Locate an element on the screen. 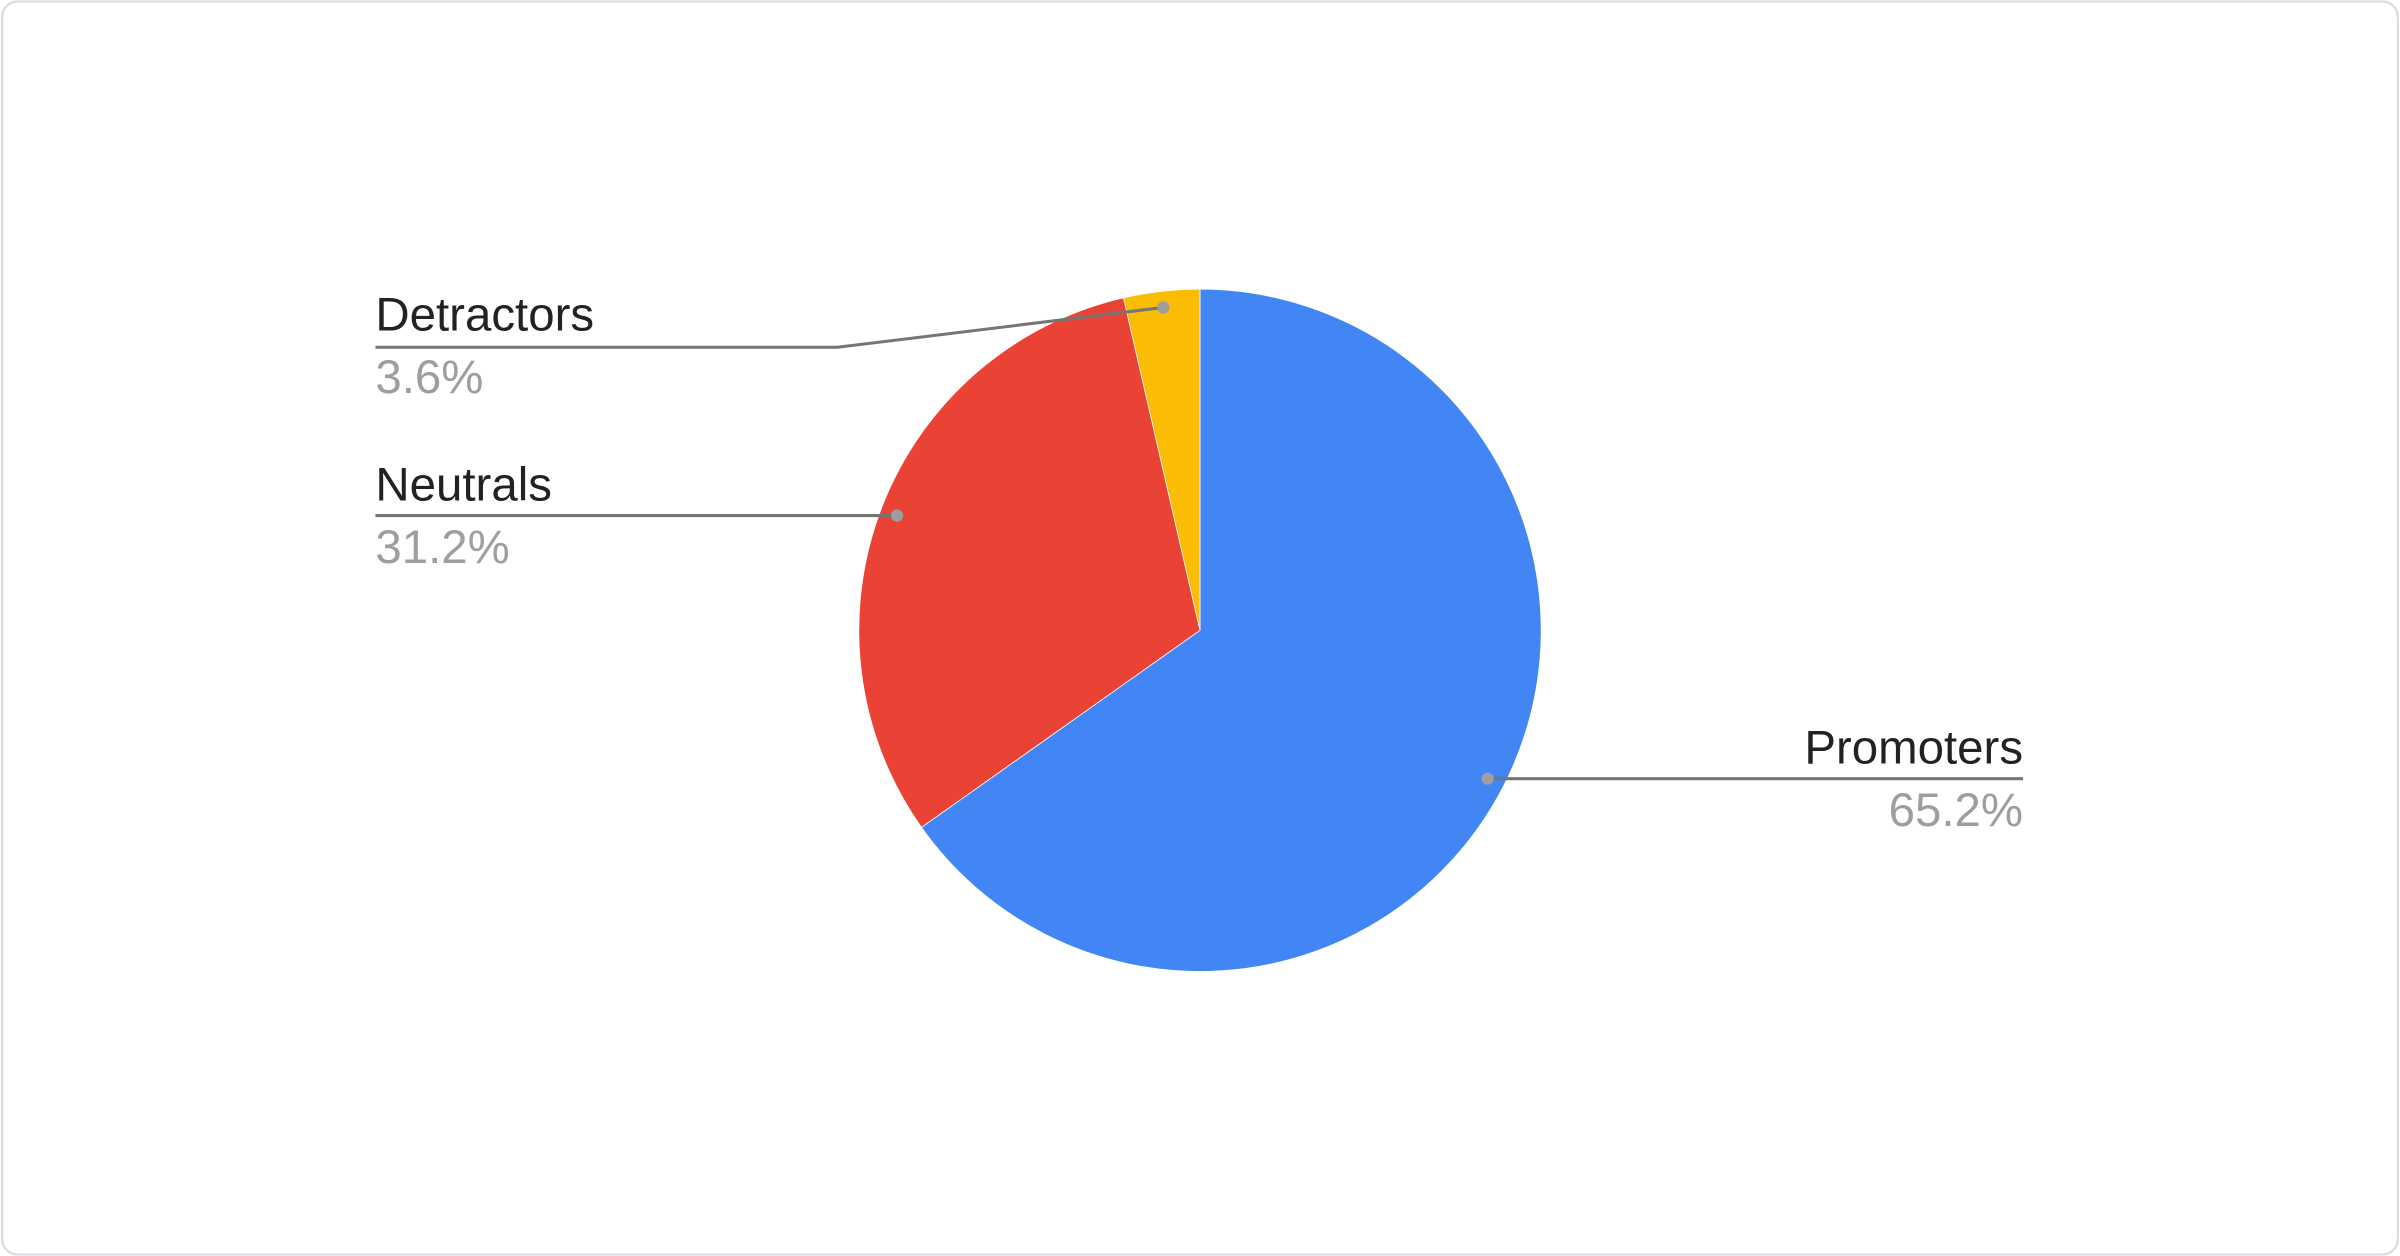 This screenshot has height=1256, width=2400. leader-dot-promoters is located at coordinates (1487, 778).